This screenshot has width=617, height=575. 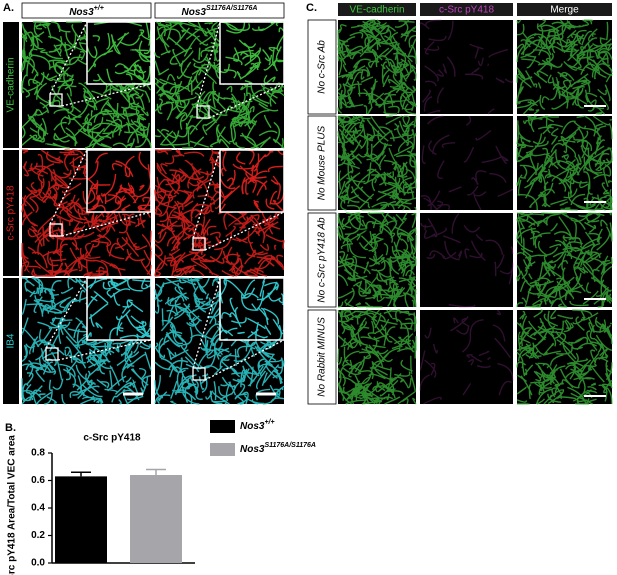 I want to click on row-label: No c-Src Ab, so click(x=322, y=67).